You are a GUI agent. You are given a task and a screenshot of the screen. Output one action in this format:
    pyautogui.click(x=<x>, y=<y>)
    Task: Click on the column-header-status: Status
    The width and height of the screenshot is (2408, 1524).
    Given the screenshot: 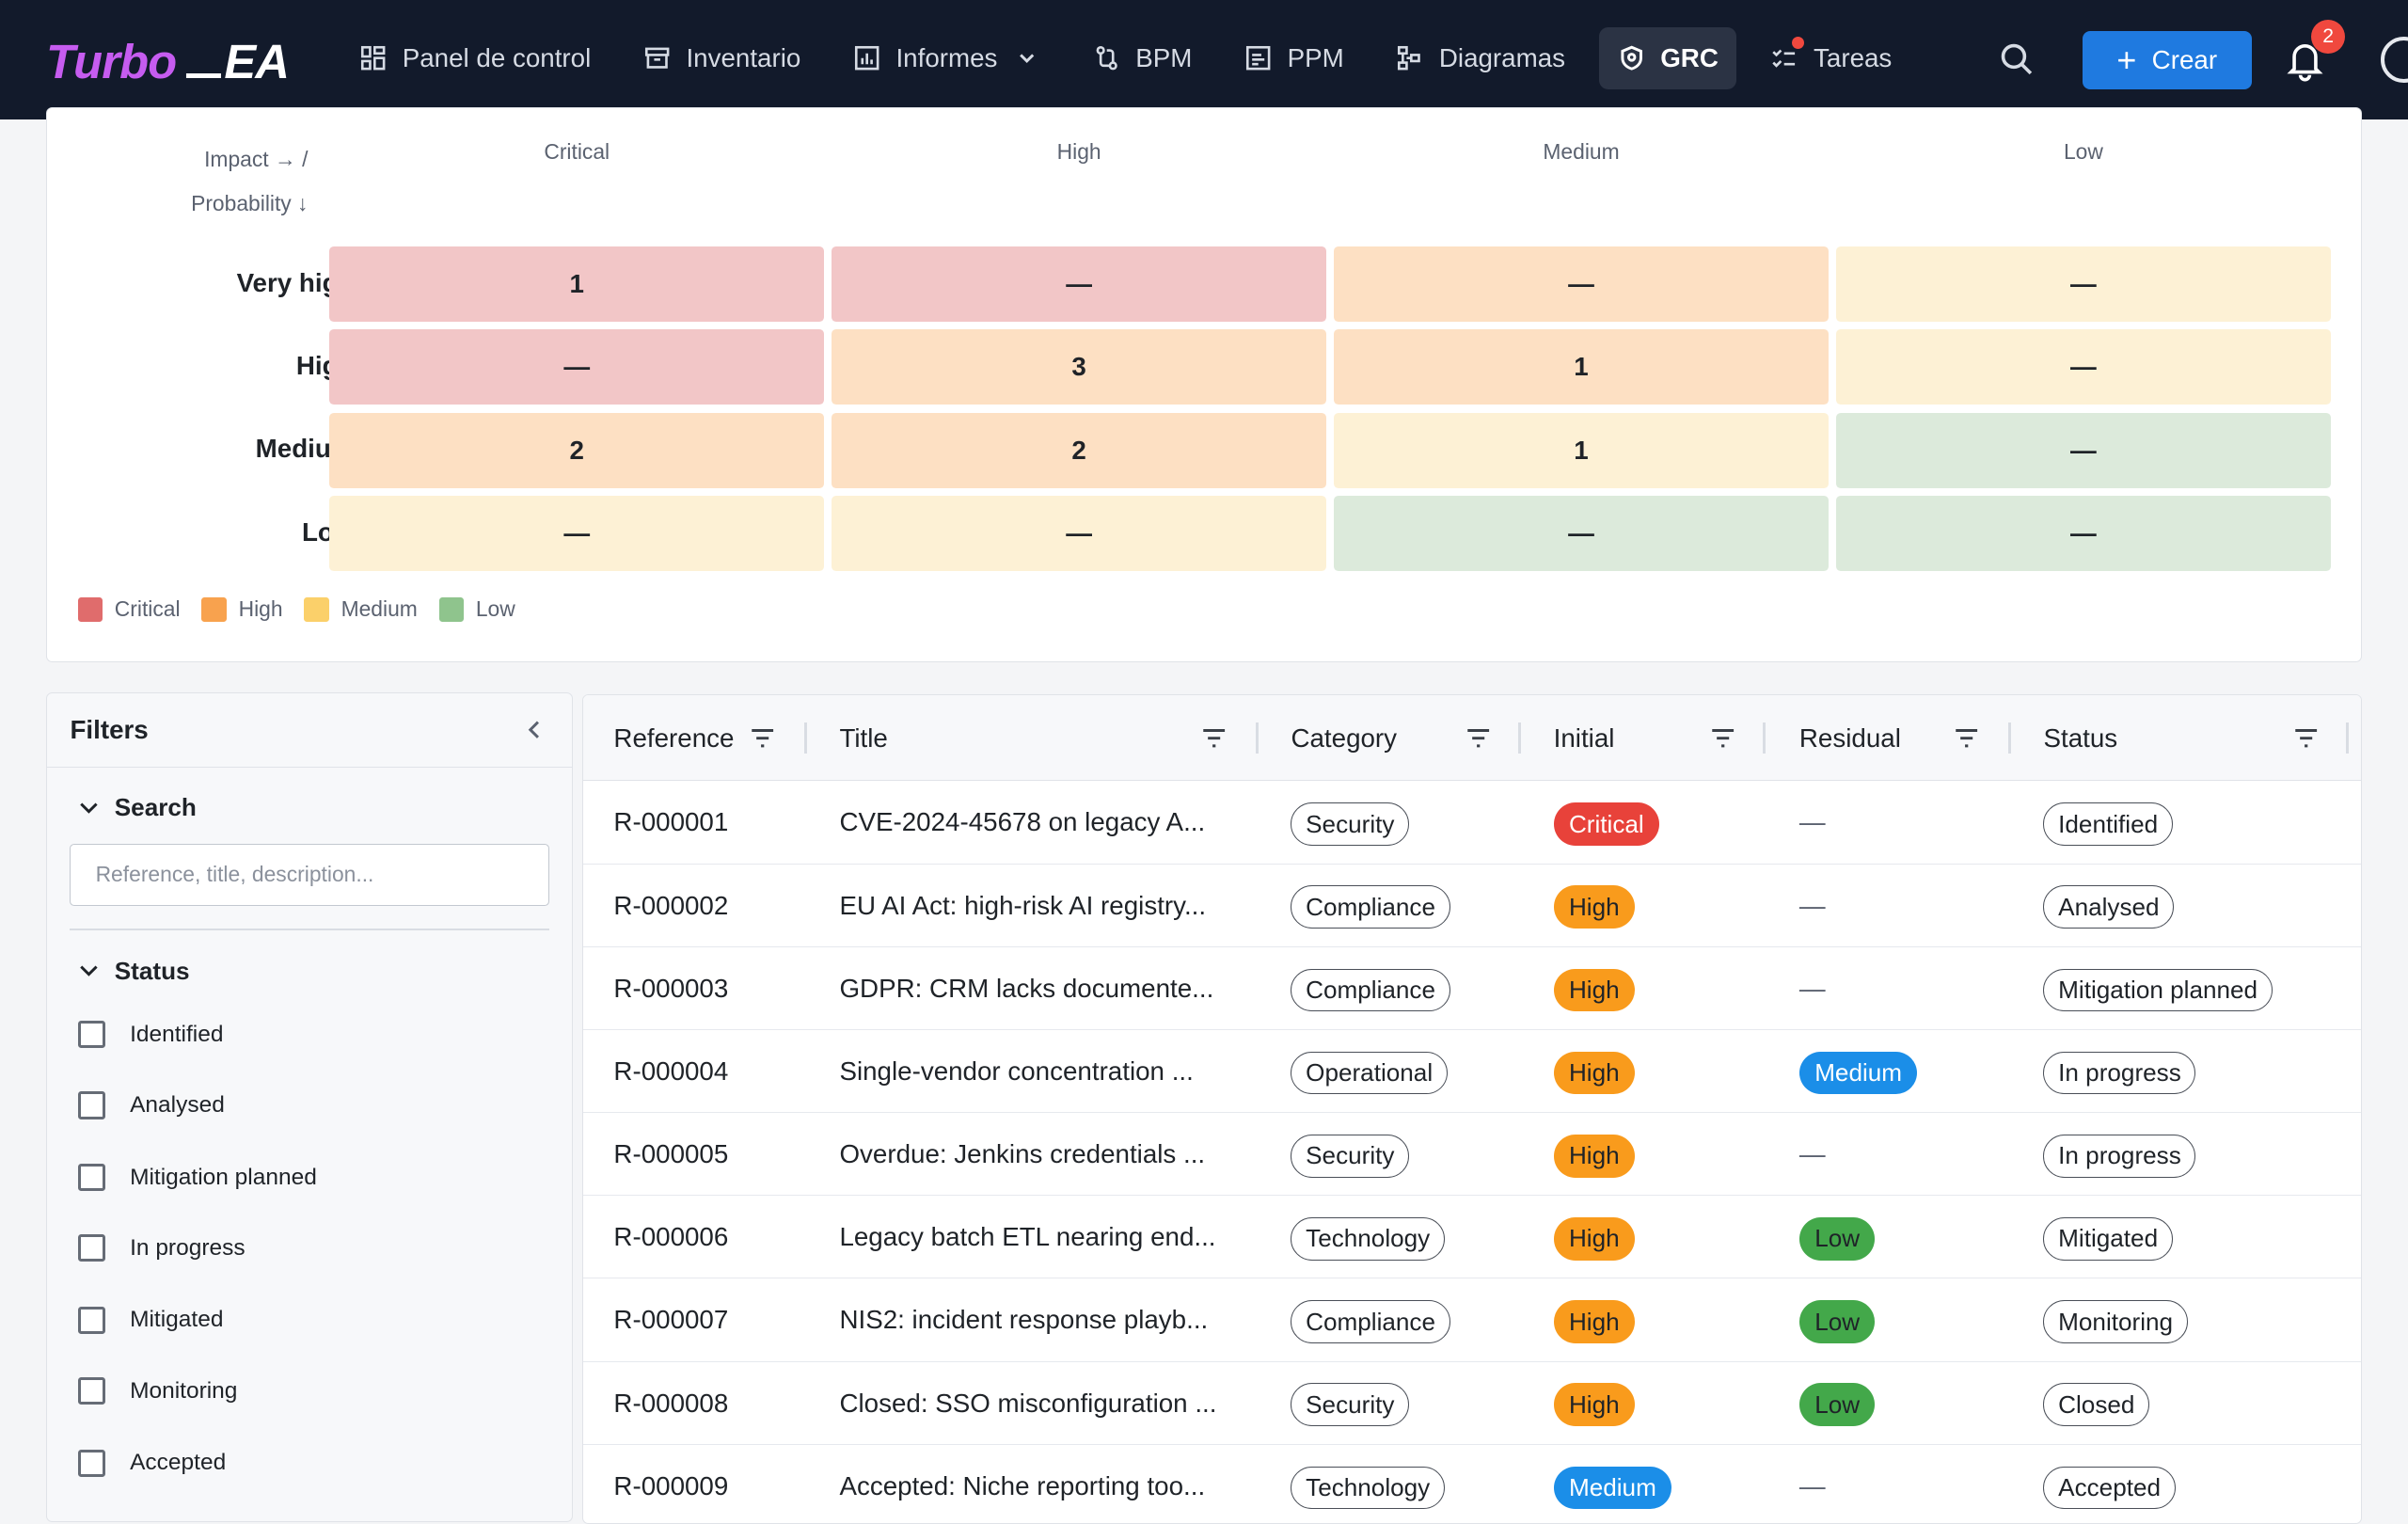 What is the action you would take?
    pyautogui.click(x=2080, y=738)
    